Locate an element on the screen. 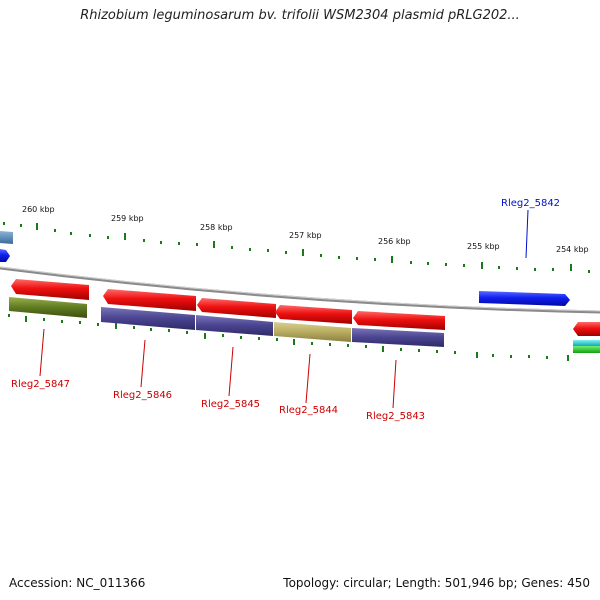  partial-feature-left-blue is located at coordinates (5, 255).